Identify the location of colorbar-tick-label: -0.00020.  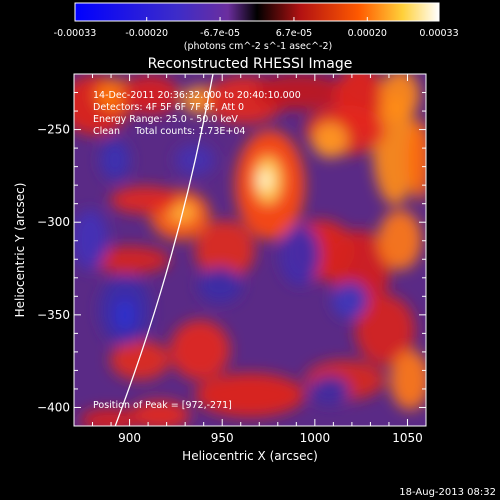
(146, 33).